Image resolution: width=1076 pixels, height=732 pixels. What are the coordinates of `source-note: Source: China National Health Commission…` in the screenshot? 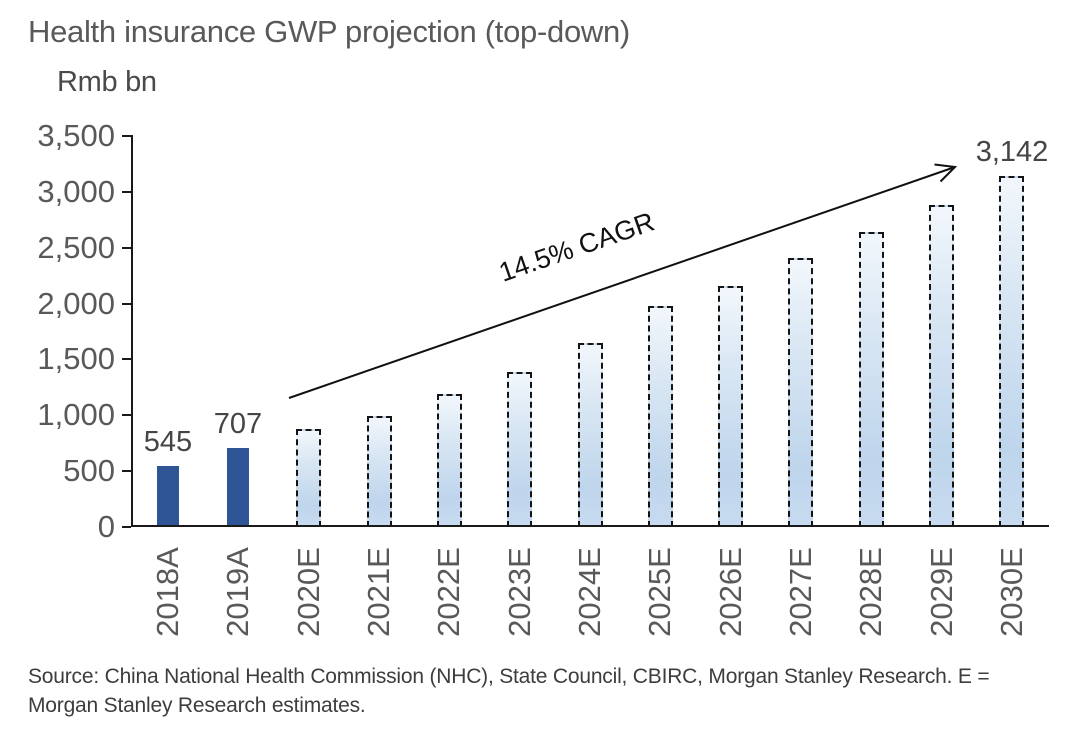 It's located at (509, 691).